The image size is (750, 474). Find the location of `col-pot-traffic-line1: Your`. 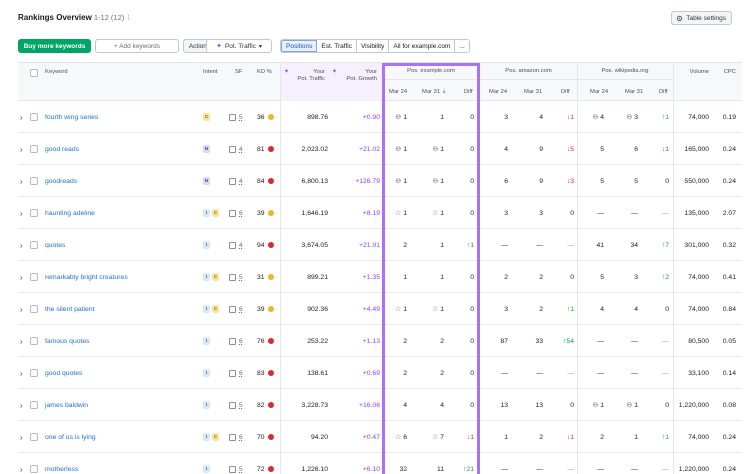

col-pot-traffic-line1: Your is located at coordinates (319, 72).